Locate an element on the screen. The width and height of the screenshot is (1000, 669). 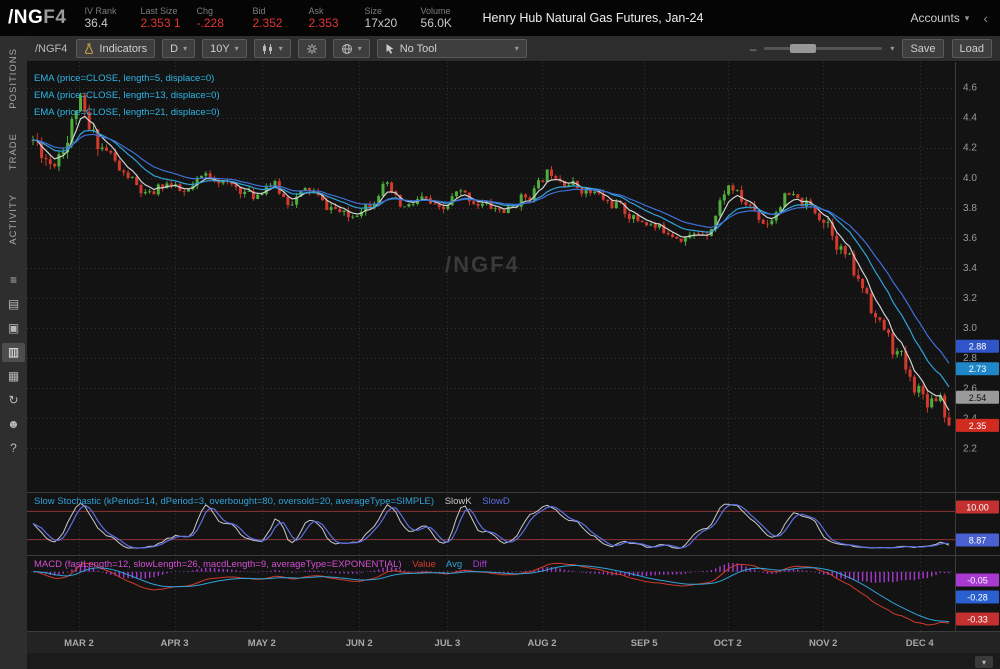
svg-text: 2.35 is located at coordinates (978, 426).